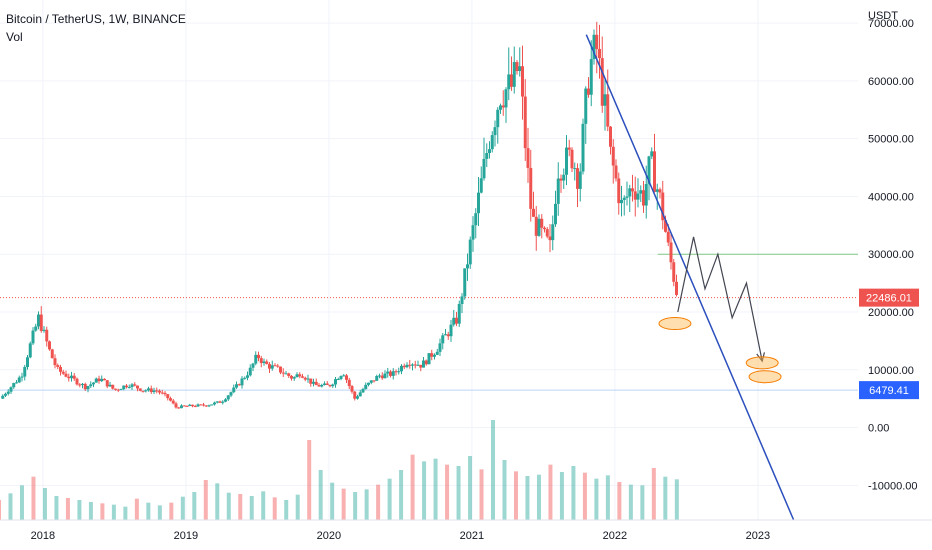 The image size is (932, 550). Describe the element at coordinates (43, 536) in the screenshot. I see `x-tick-label: 2018` at that location.